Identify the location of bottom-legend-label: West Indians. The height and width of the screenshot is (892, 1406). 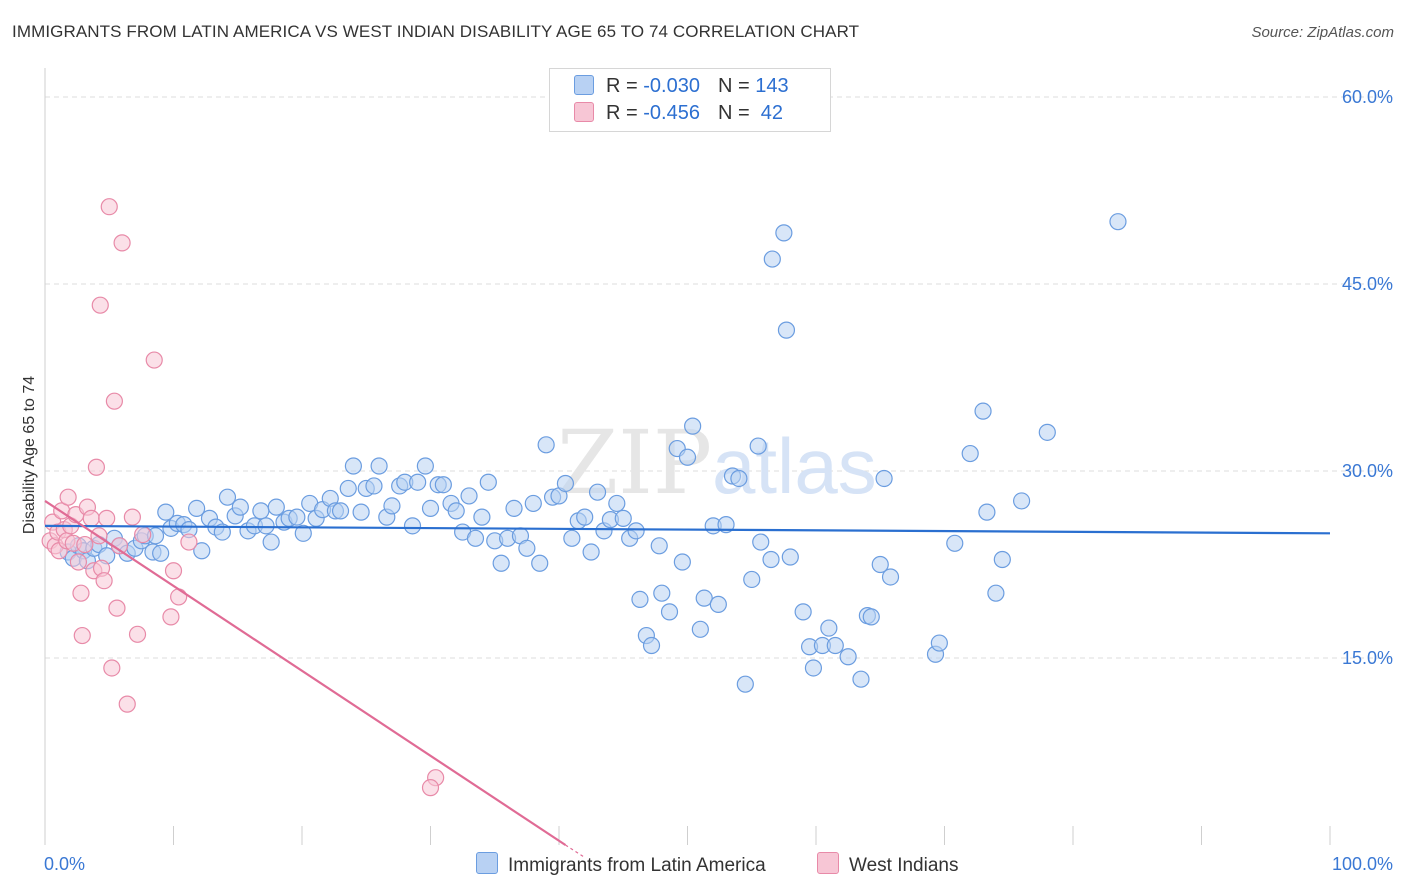
(904, 865).